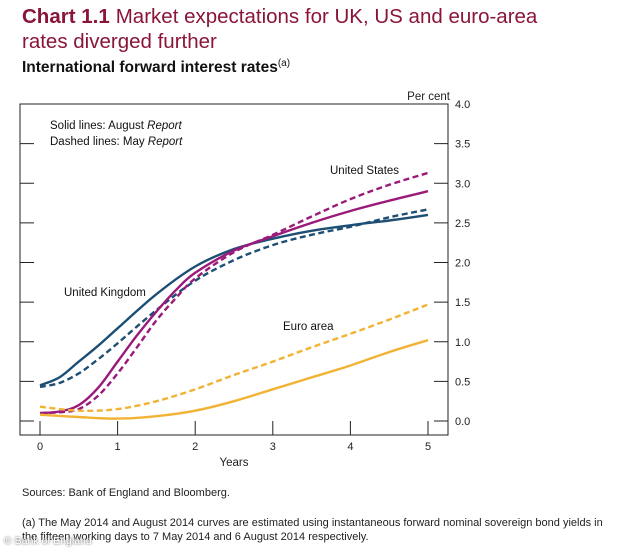 This screenshot has height=553, width=634. What do you see at coordinates (118, 447) in the screenshot?
I see `x-tick-label: 1` at bounding box center [118, 447].